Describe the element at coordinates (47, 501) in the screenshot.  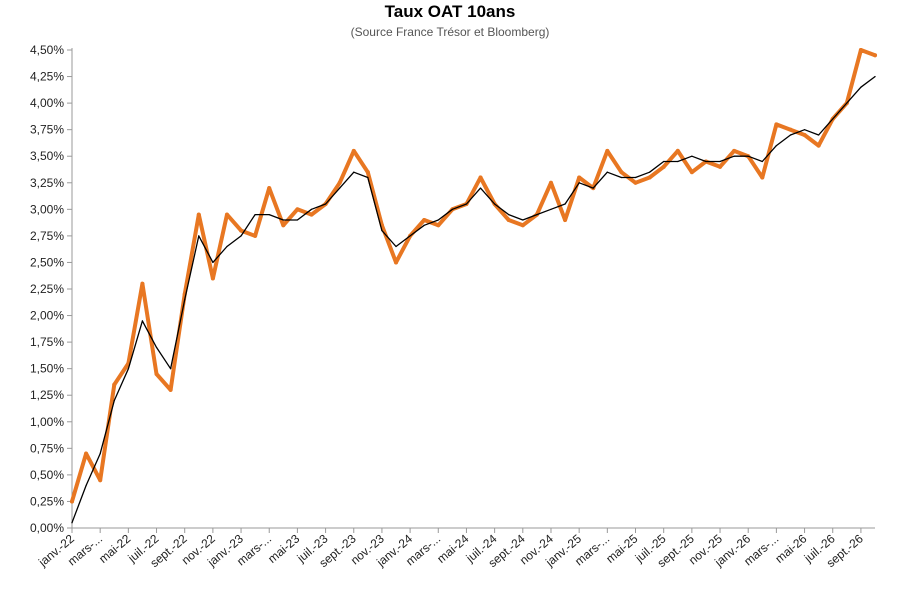
I see `y-tick-label: 0,25%` at that location.